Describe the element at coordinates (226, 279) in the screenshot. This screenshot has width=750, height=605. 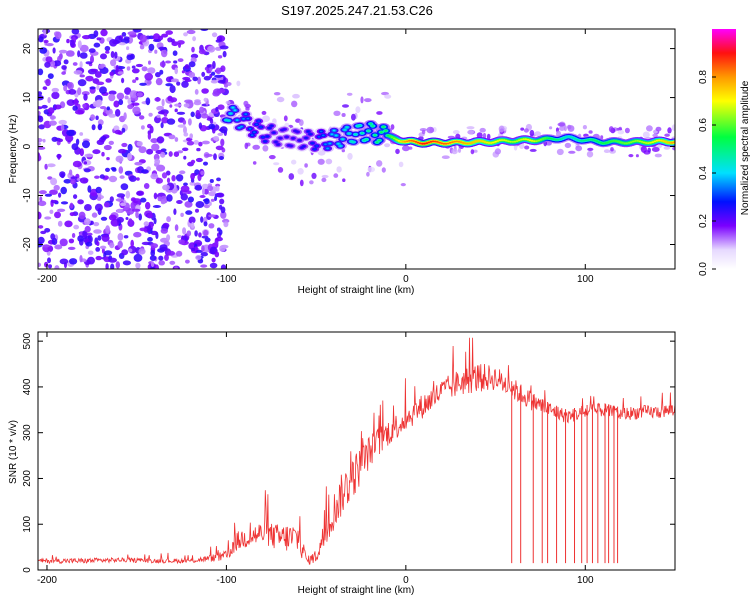
I see `x-tick-label: -100` at that location.